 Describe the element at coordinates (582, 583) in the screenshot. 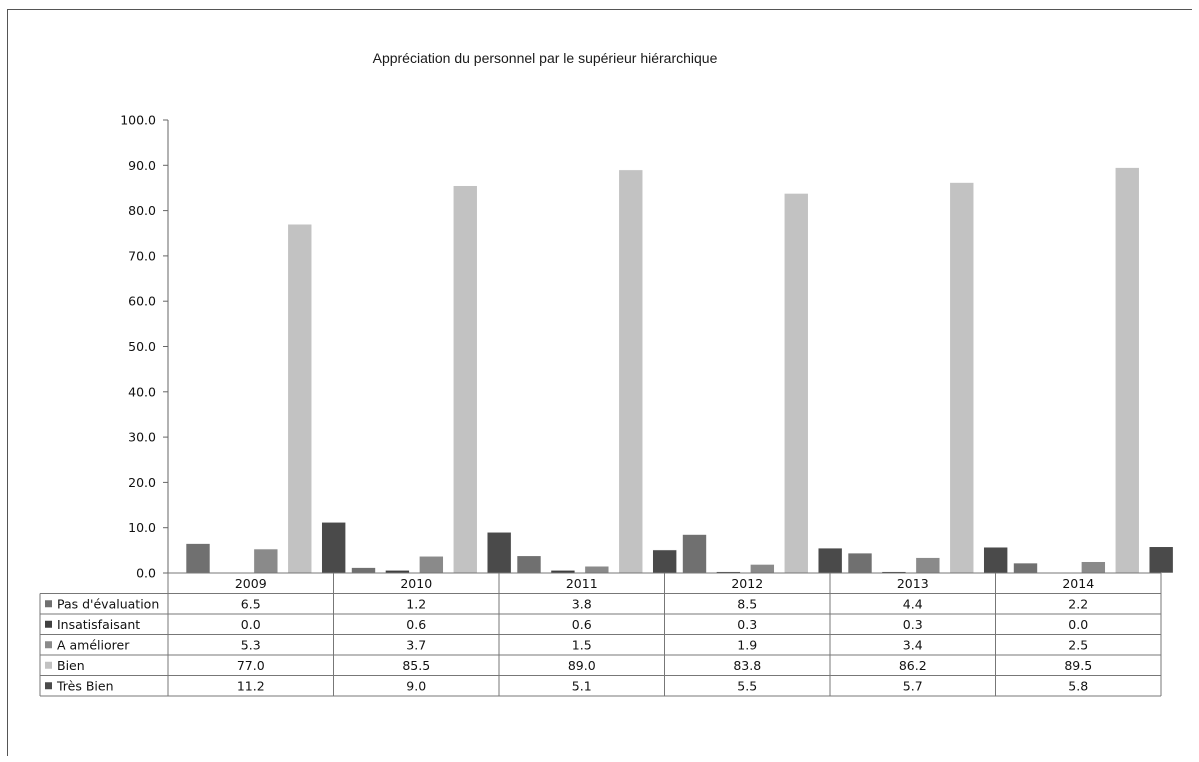

I see `x-category-label: 2011` at that location.